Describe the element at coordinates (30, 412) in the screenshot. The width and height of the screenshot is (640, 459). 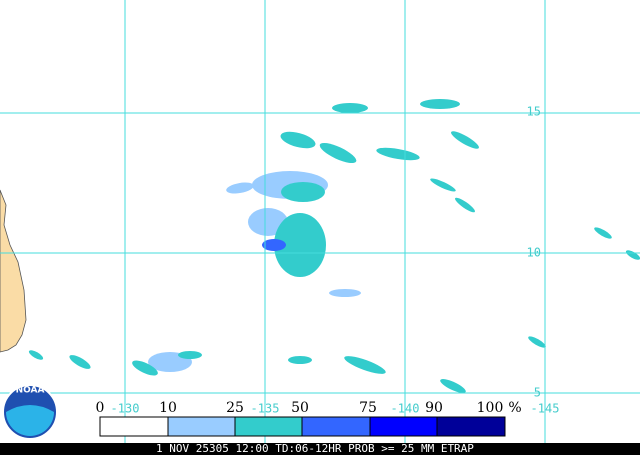
I see `noaa-logo: NOAA` at that location.